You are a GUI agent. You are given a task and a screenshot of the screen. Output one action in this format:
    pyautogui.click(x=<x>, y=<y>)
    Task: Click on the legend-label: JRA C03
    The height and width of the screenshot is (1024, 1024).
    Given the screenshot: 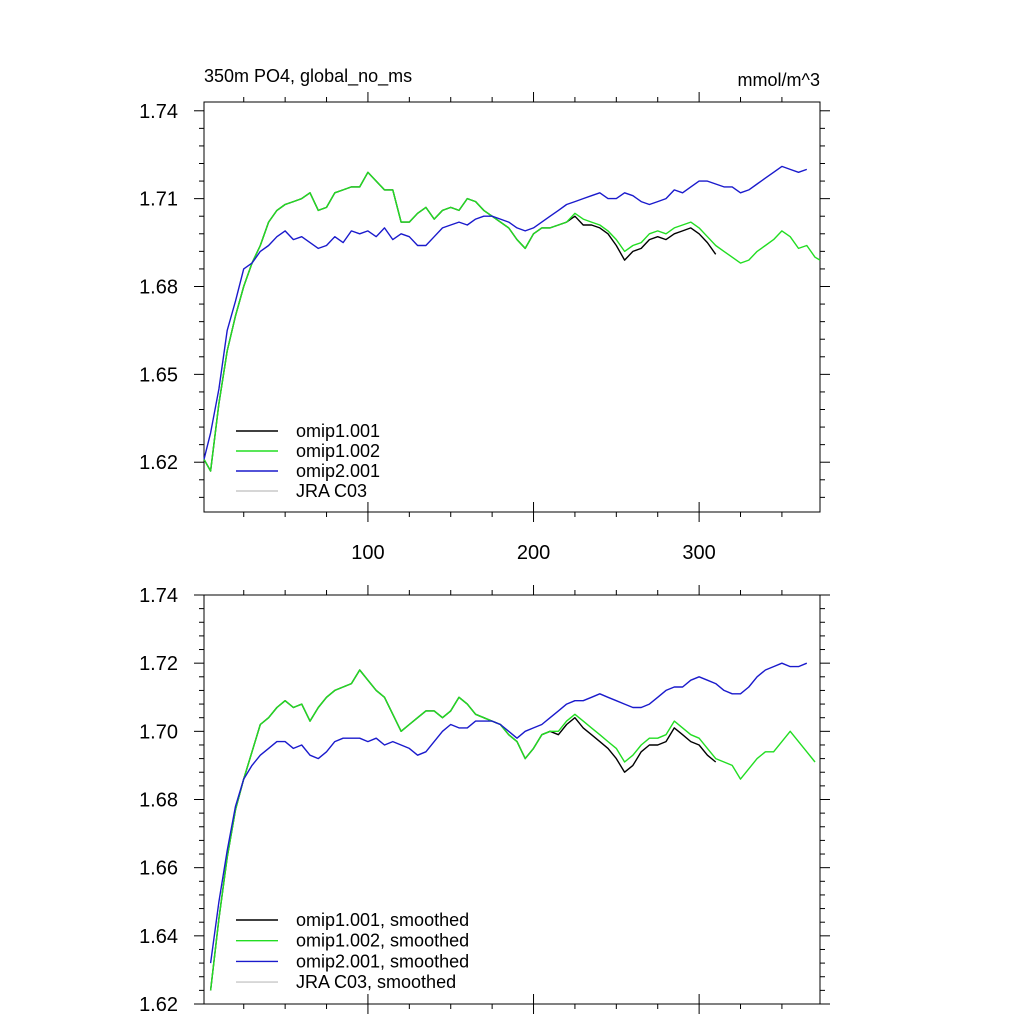 What is the action you would take?
    pyautogui.click(x=331, y=491)
    